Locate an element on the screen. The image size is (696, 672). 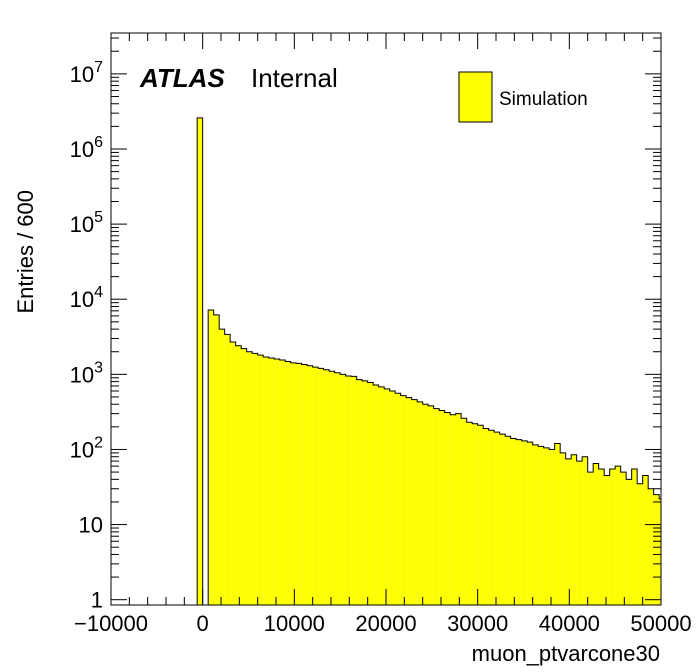
x-tick-label: 0 is located at coordinates (203, 623).